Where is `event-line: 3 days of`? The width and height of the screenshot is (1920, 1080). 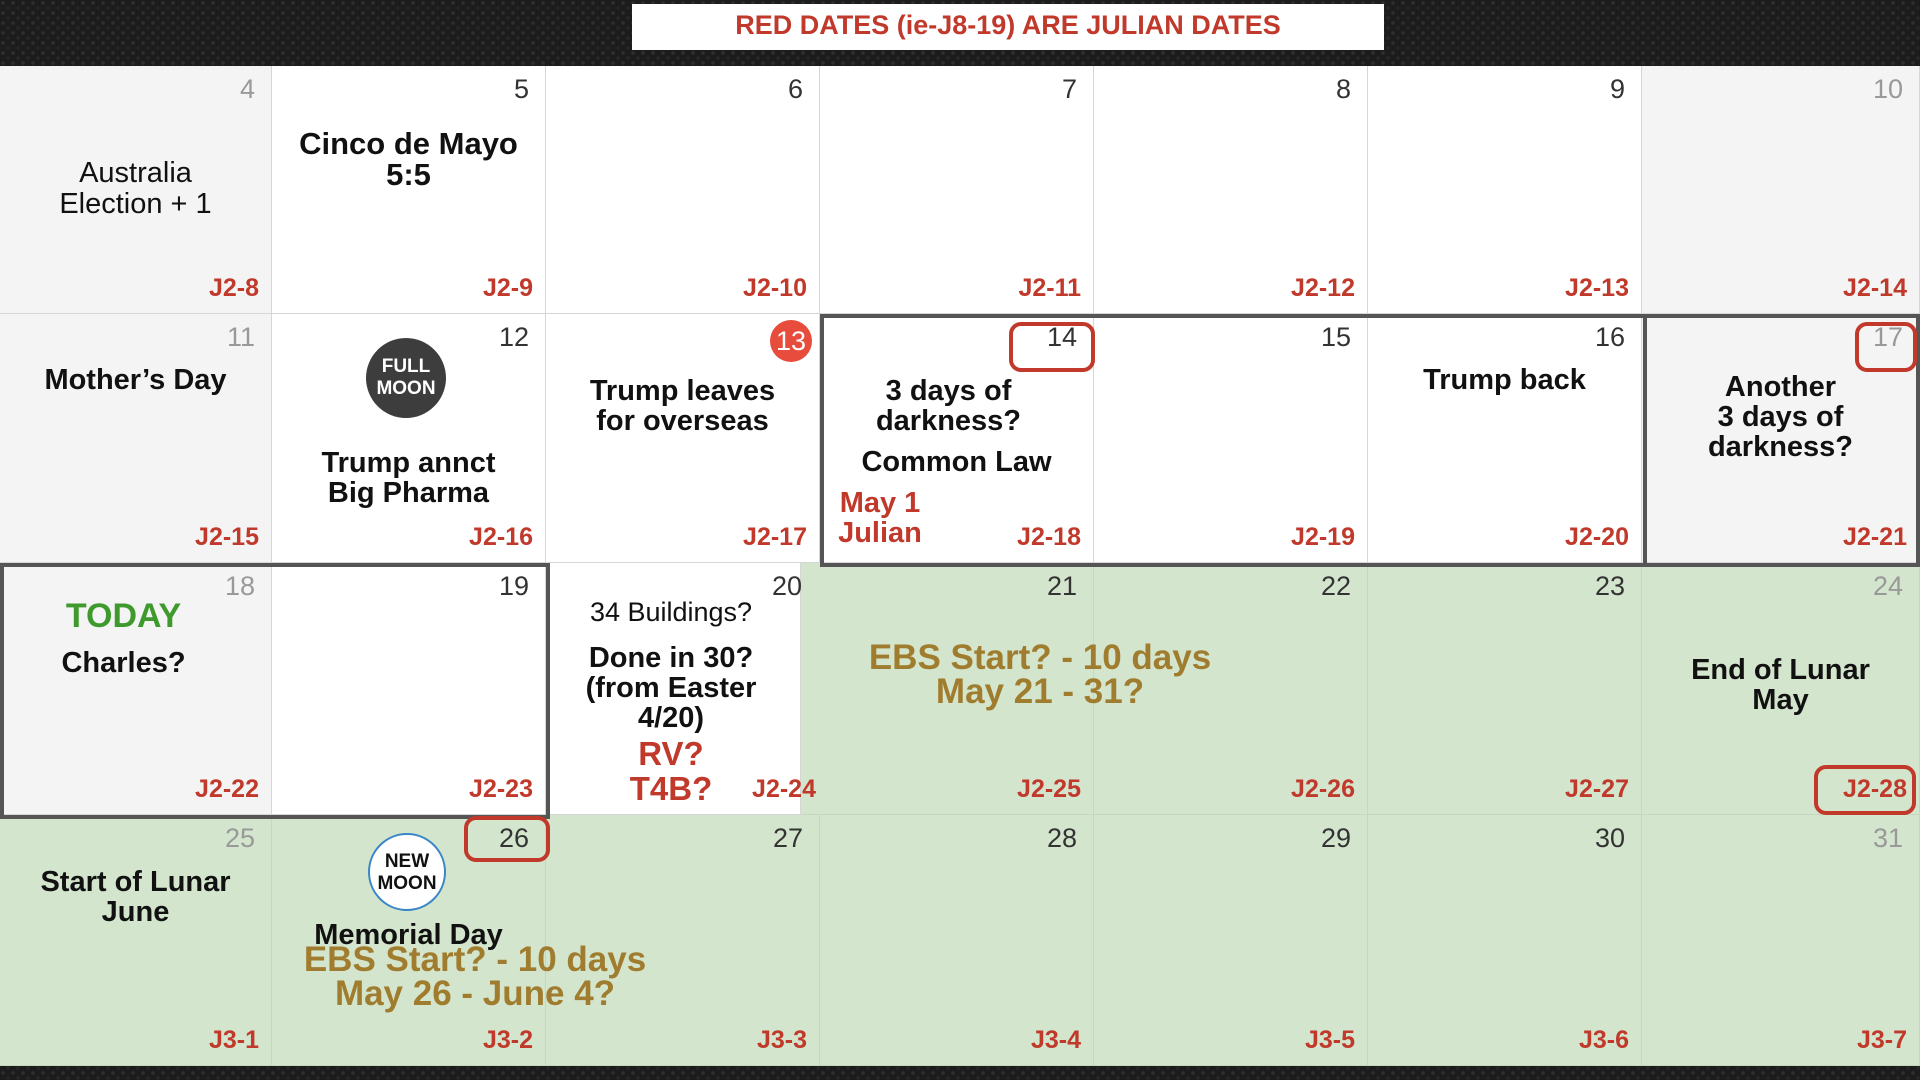
event-line: 3 days of is located at coordinates (1780, 417).